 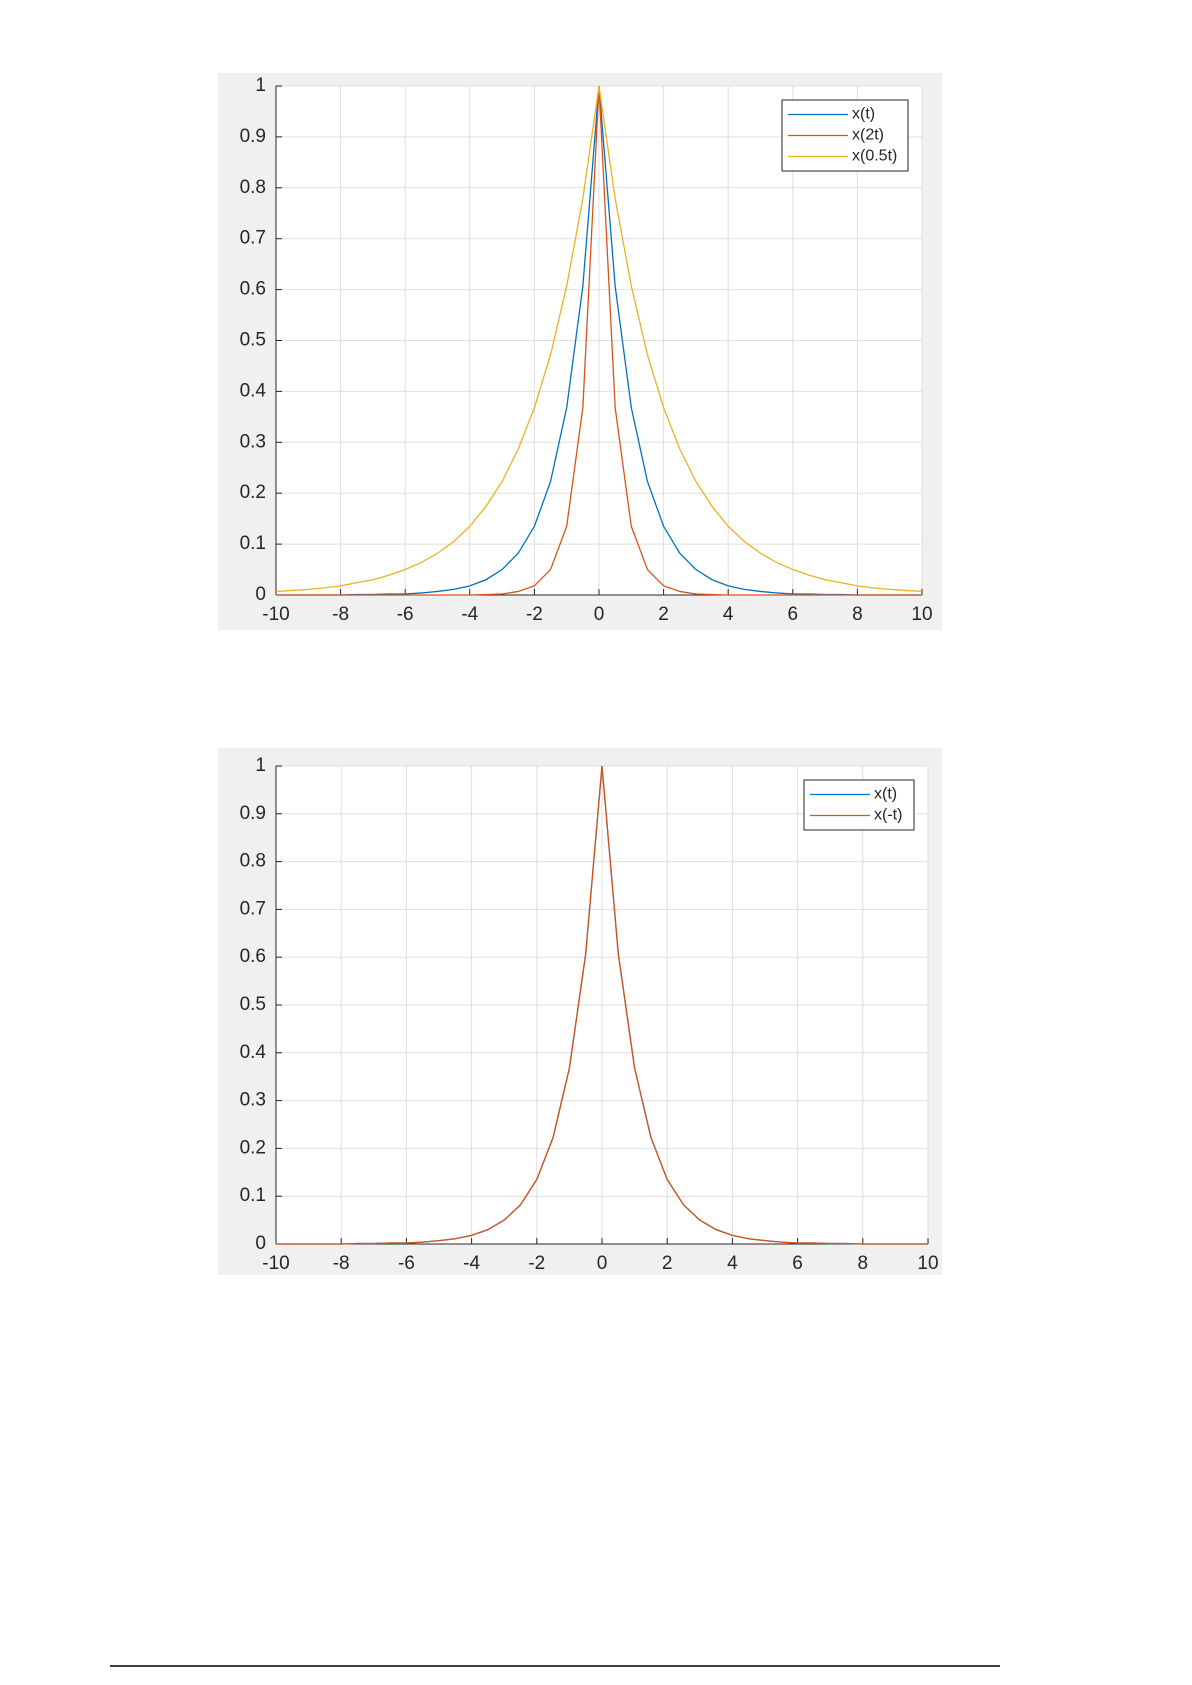 I want to click on legend-label: x(-t), so click(x=888, y=815).